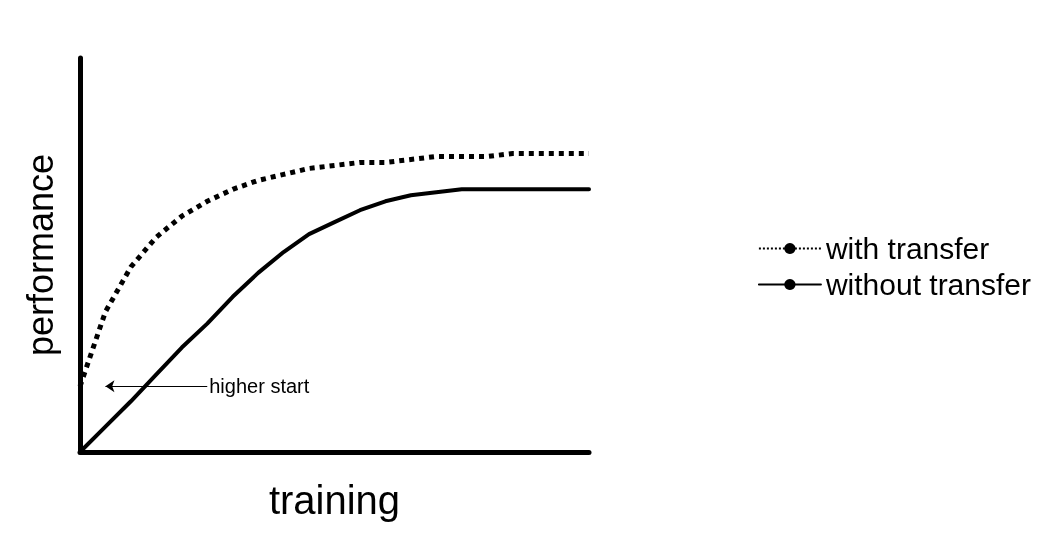  Describe the element at coordinates (334, 500) in the screenshot. I see `x-axis-title: training` at that location.